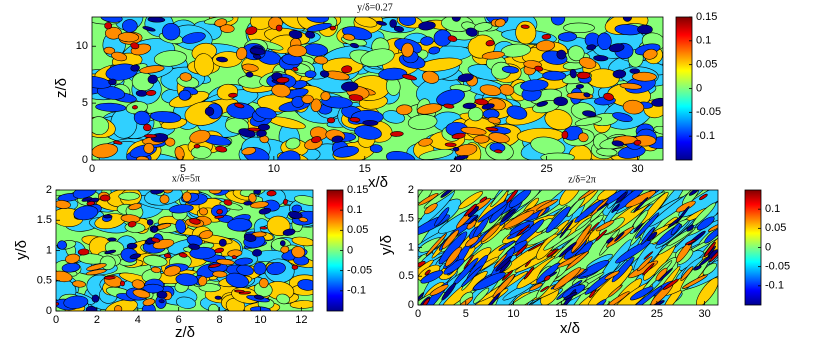 The width and height of the screenshot is (830, 344). Describe the element at coordinates (705, 136) in the screenshot. I see `colorbar-tick-label: -0.1` at that location.